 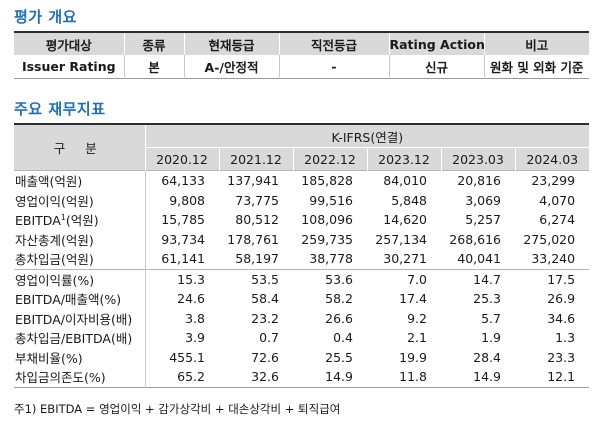 I want to click on metric-label: EBITDA/매출액(%), so click(x=80, y=299).